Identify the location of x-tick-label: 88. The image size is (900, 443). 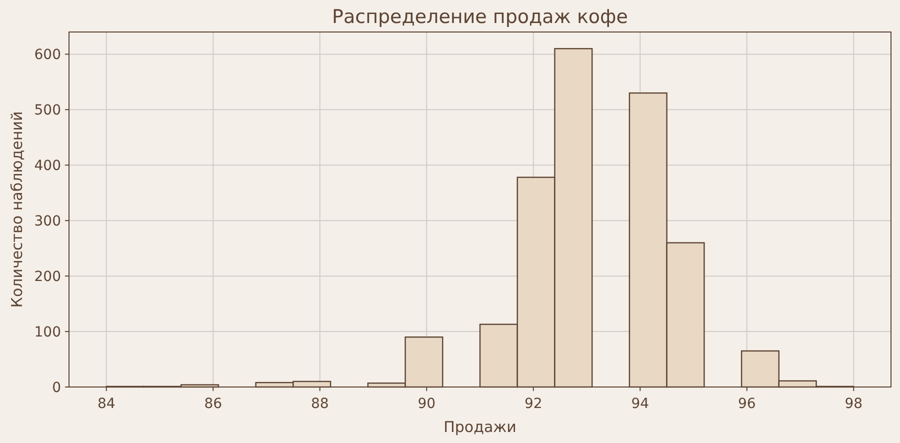
(319, 404).